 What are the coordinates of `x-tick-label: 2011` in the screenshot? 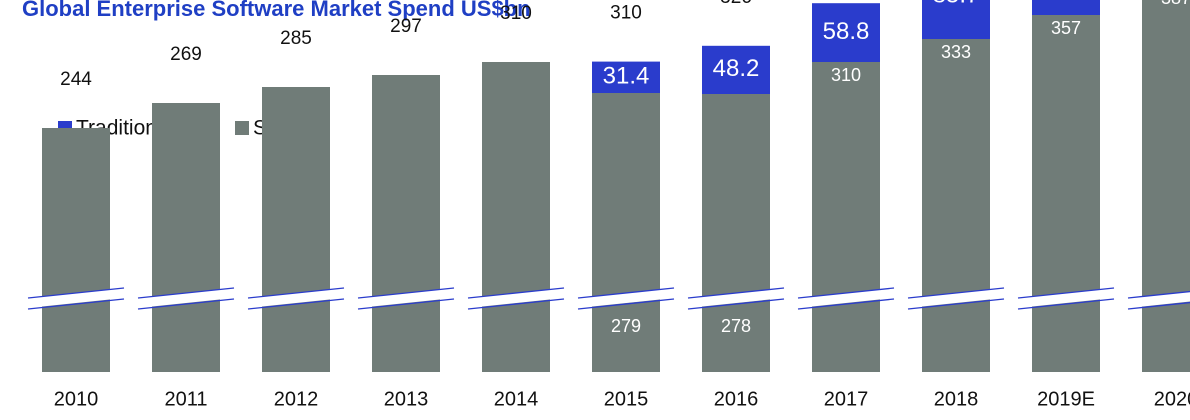 It's located at (185, 399).